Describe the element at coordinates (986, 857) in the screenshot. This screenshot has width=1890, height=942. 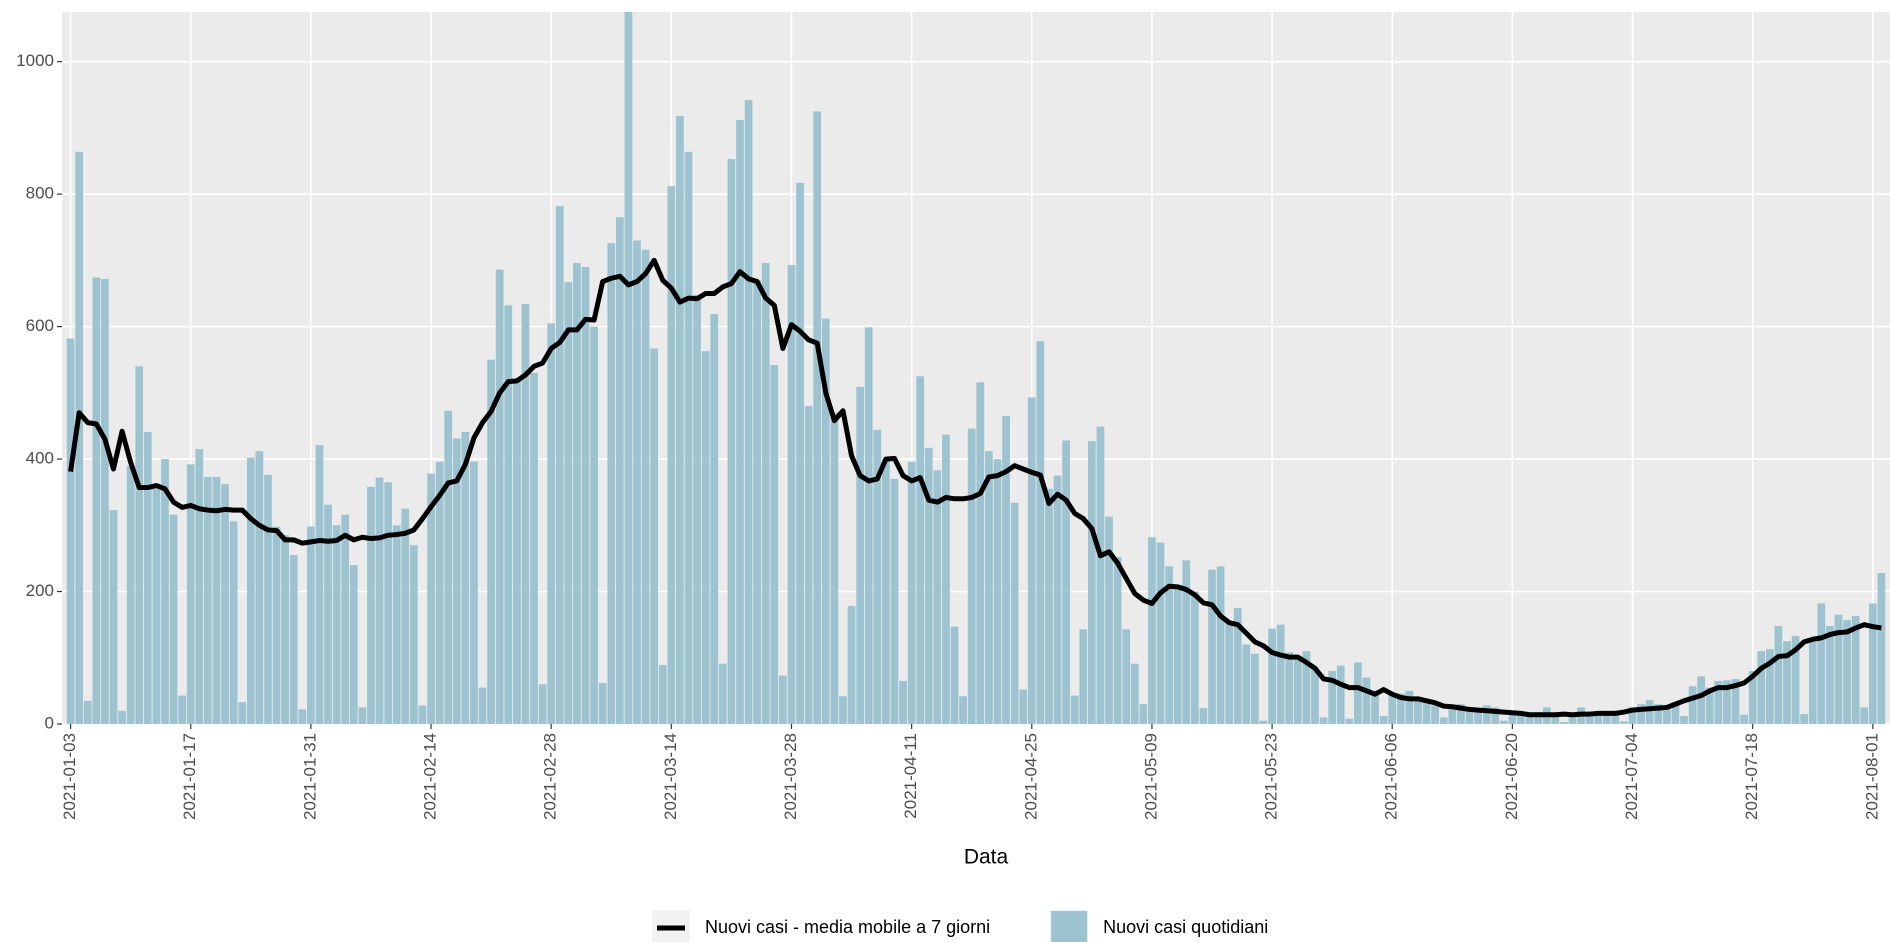
I see `x-axis-title: Data` at that location.